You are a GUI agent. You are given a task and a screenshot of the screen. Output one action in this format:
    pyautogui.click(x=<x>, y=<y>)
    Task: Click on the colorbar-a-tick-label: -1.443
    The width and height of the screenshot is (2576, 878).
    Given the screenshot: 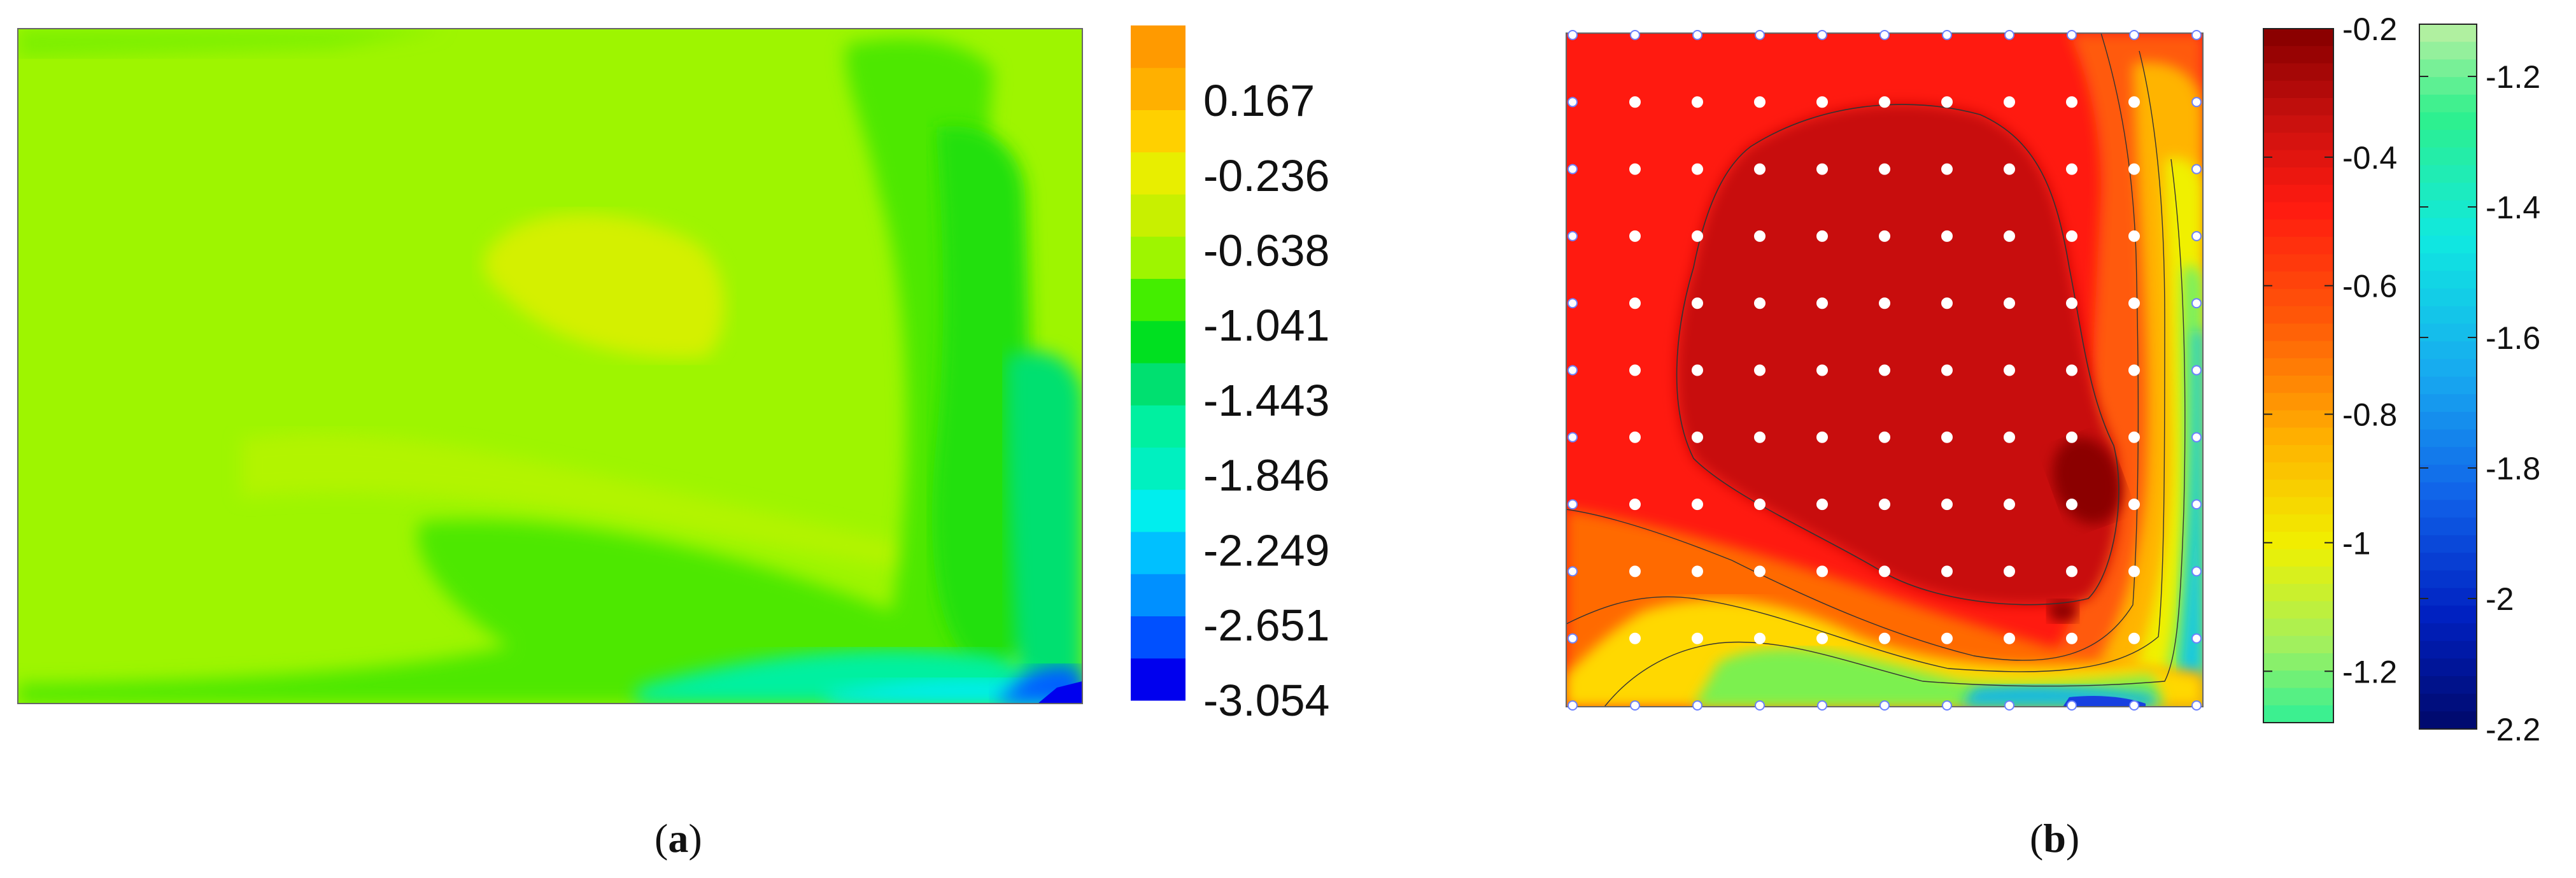 What is the action you would take?
    pyautogui.click(x=1266, y=400)
    